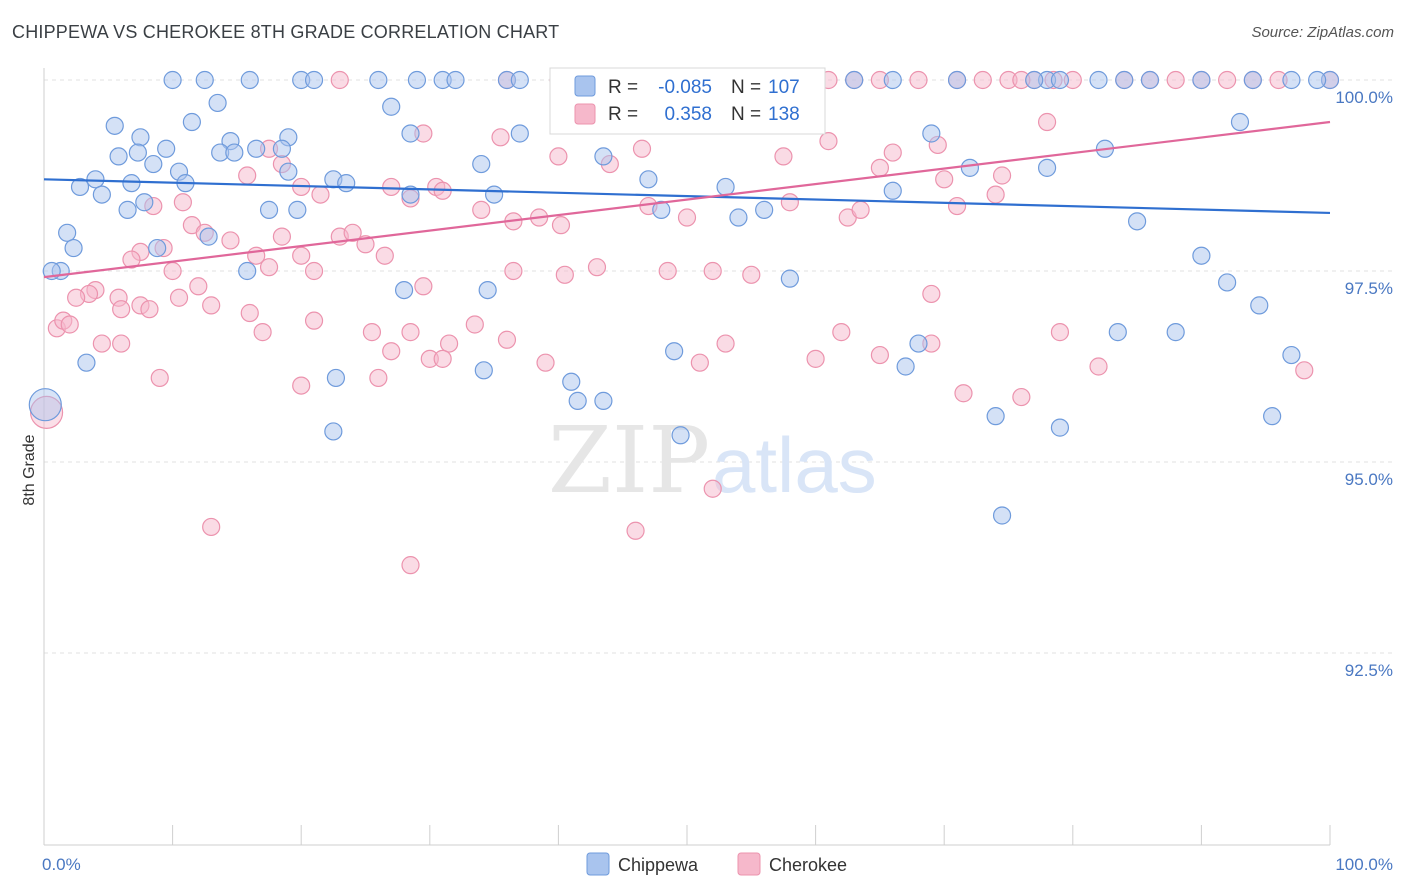 The image size is (1406, 892). What do you see at coordinates (598, 864) in the screenshot?
I see `bottom-legend-swatch-chippewa` at bounding box center [598, 864].